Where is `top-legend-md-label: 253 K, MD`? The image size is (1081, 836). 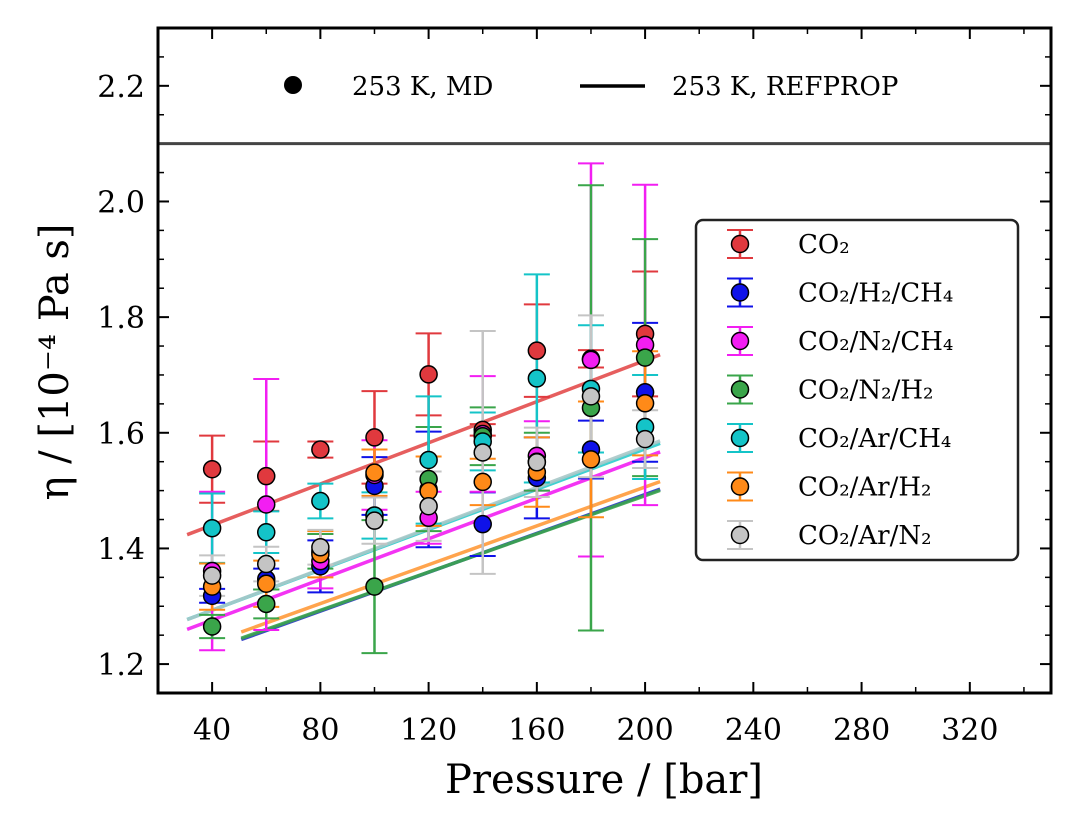
top-legend-md-label: 253 K, MD is located at coordinates (422, 87).